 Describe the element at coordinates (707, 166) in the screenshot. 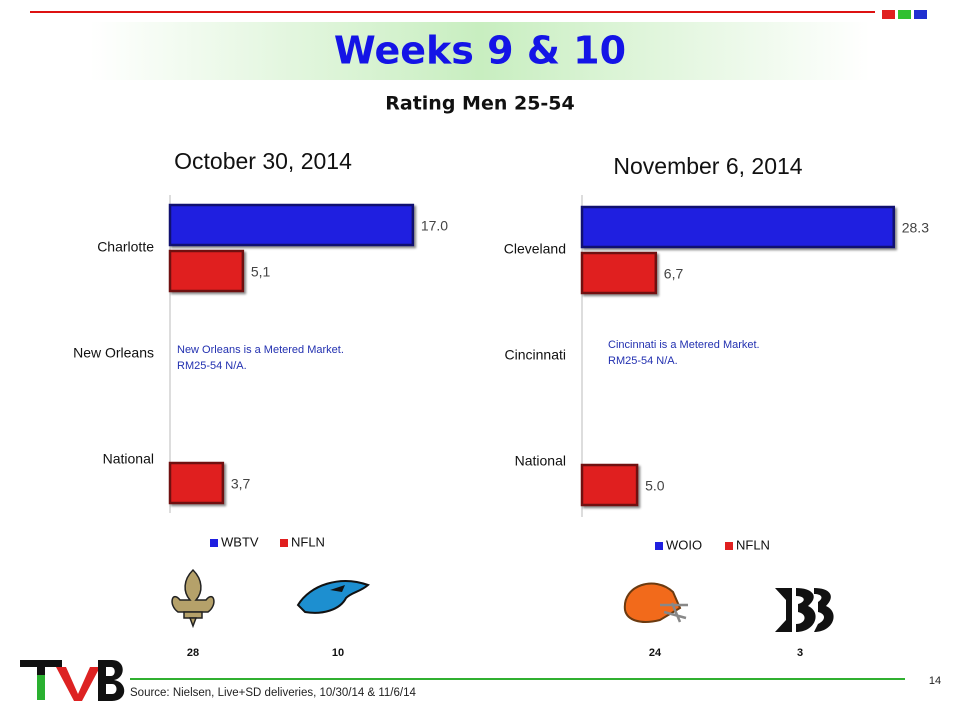

I see `chart-title: November 6, 2014` at that location.